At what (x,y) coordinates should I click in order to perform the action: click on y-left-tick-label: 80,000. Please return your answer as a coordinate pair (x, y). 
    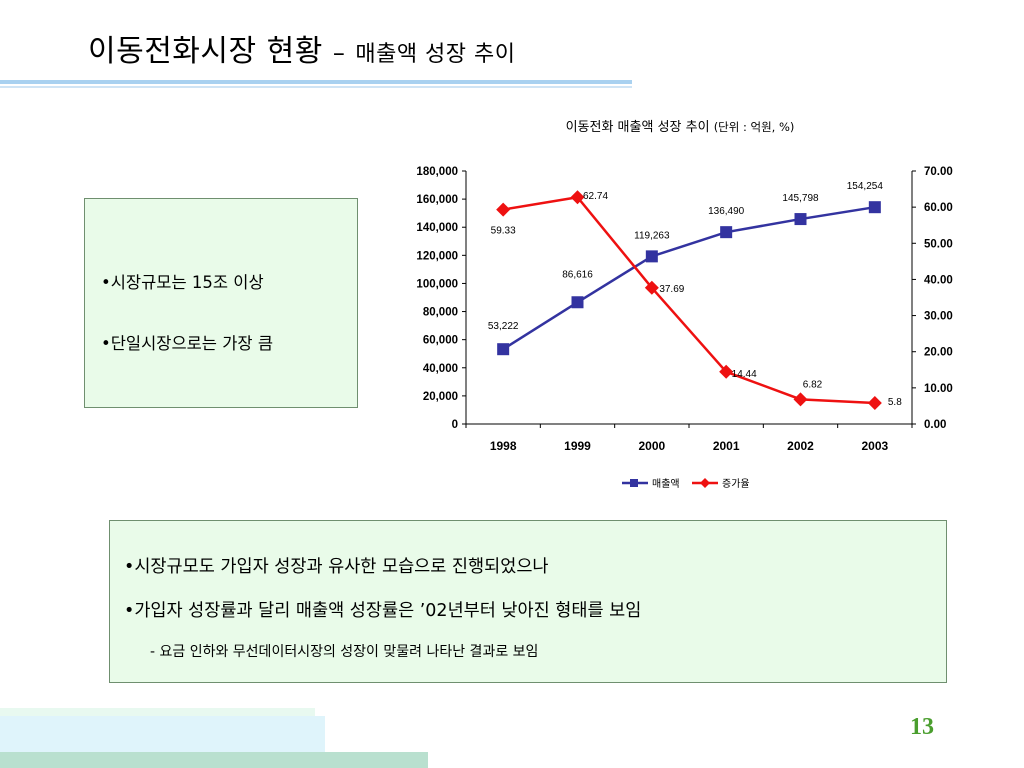
    Looking at the image, I should click on (440, 313).